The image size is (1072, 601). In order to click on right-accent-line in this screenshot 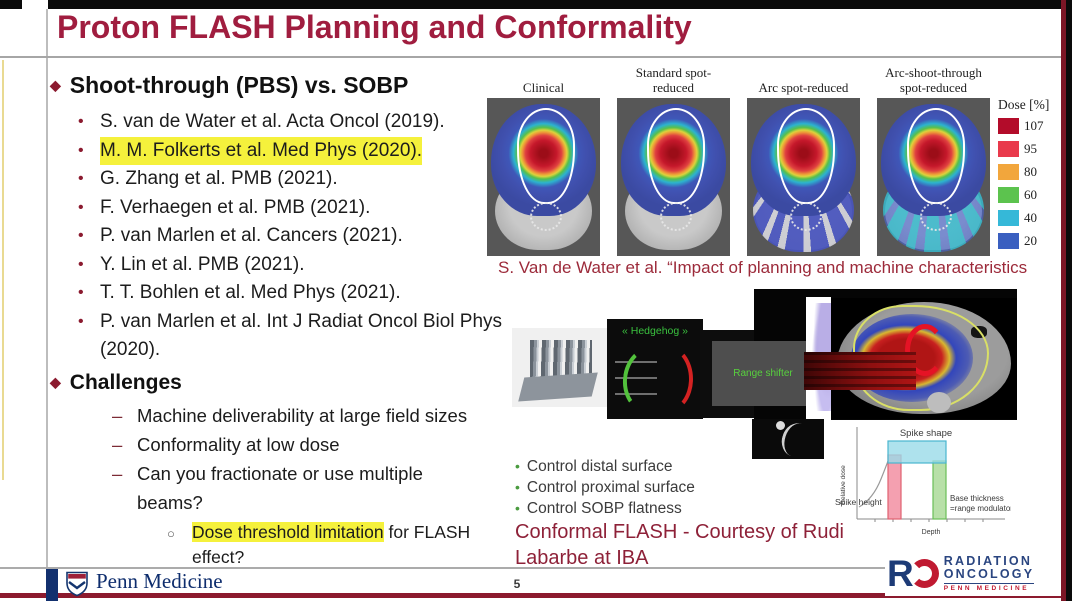, I will do `click(1063, 300)`.